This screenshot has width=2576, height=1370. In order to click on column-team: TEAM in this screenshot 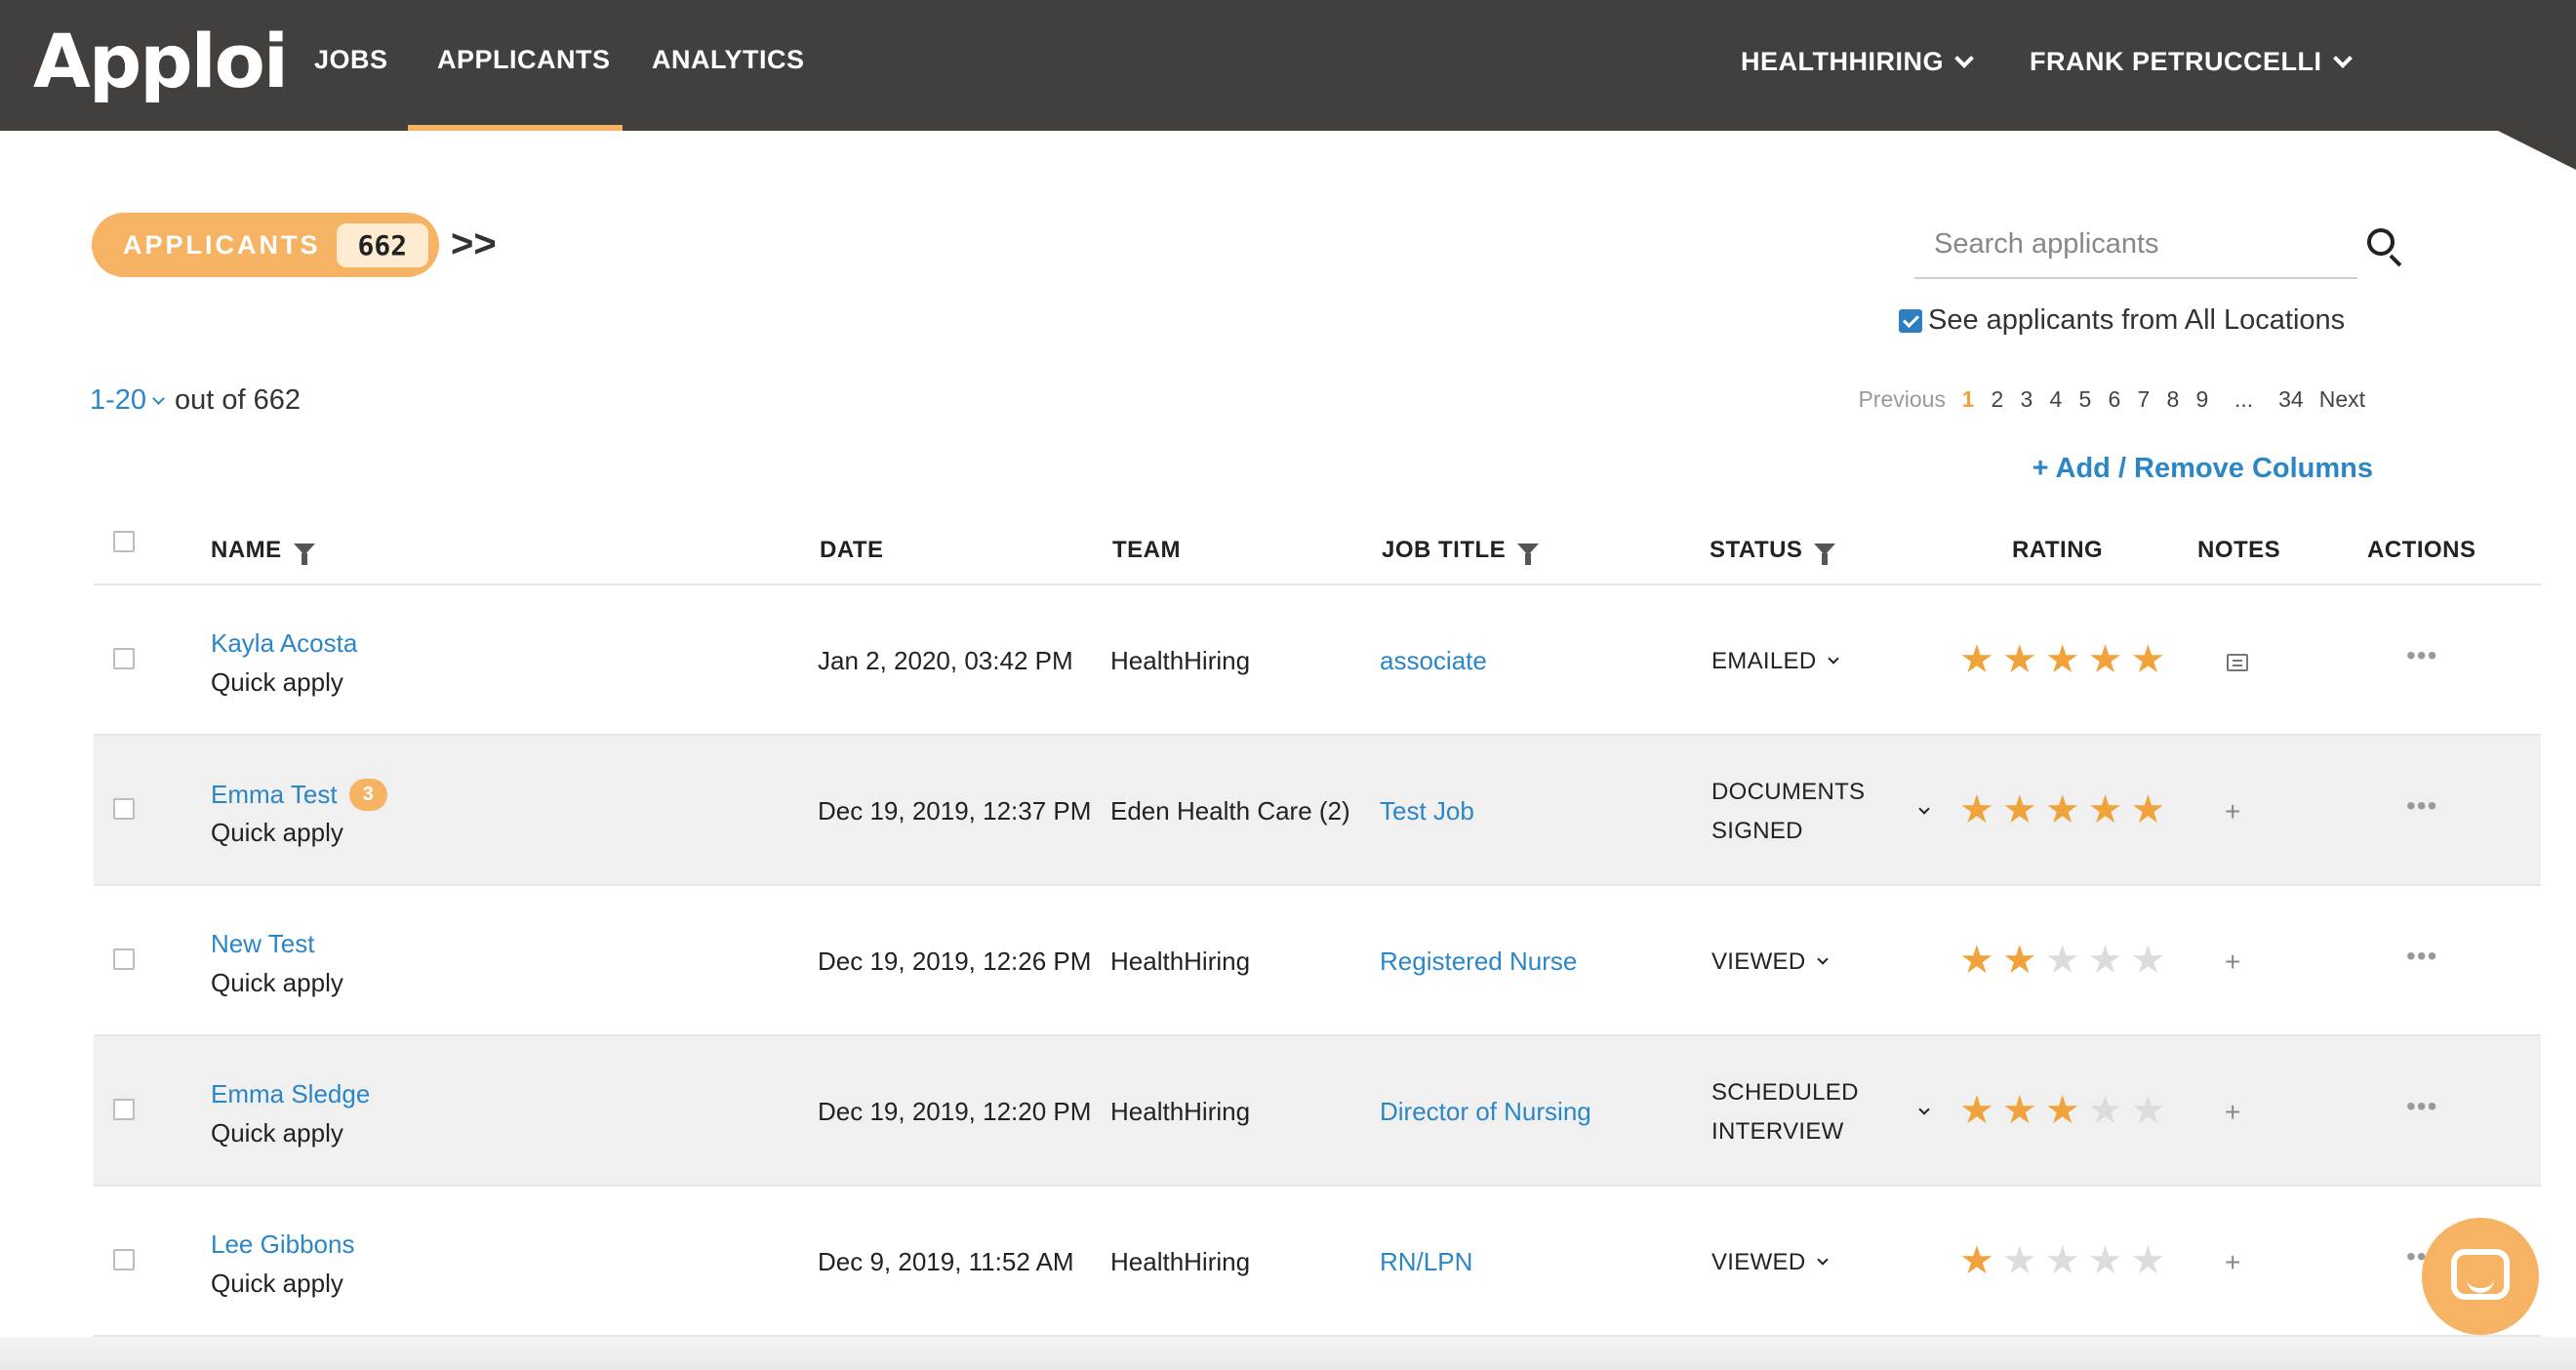, I will do `click(1146, 550)`.